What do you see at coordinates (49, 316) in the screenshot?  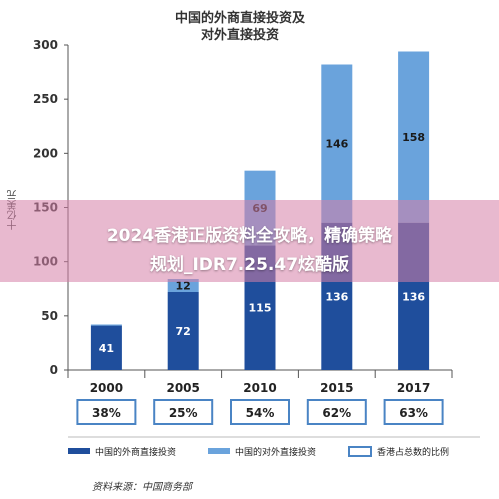 I see `y-tick-label: 50` at bounding box center [49, 316].